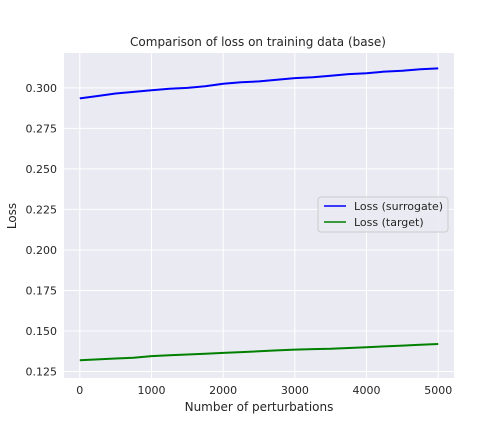 This screenshot has width=504, height=432. What do you see at coordinates (151, 390) in the screenshot?
I see `x-tick-label: 1000` at bounding box center [151, 390].